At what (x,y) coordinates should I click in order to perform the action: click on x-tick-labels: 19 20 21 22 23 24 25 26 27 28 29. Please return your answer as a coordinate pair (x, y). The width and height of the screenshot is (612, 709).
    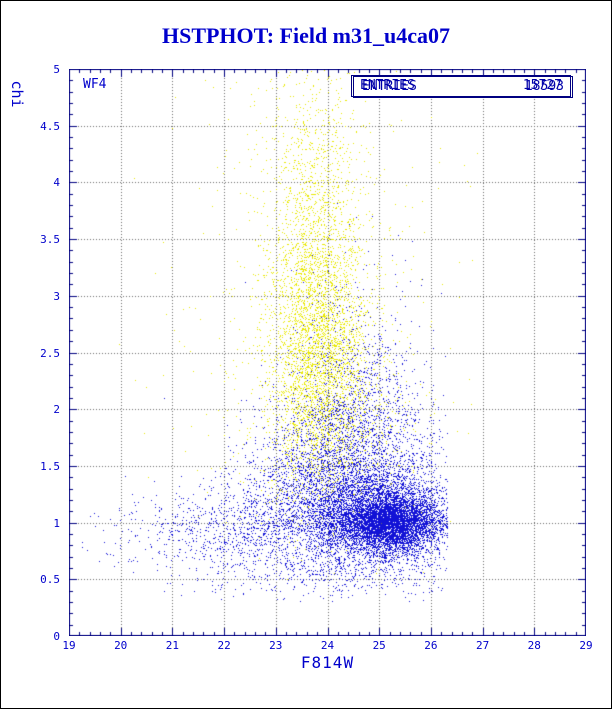
    Looking at the image, I should click on (327, 646).